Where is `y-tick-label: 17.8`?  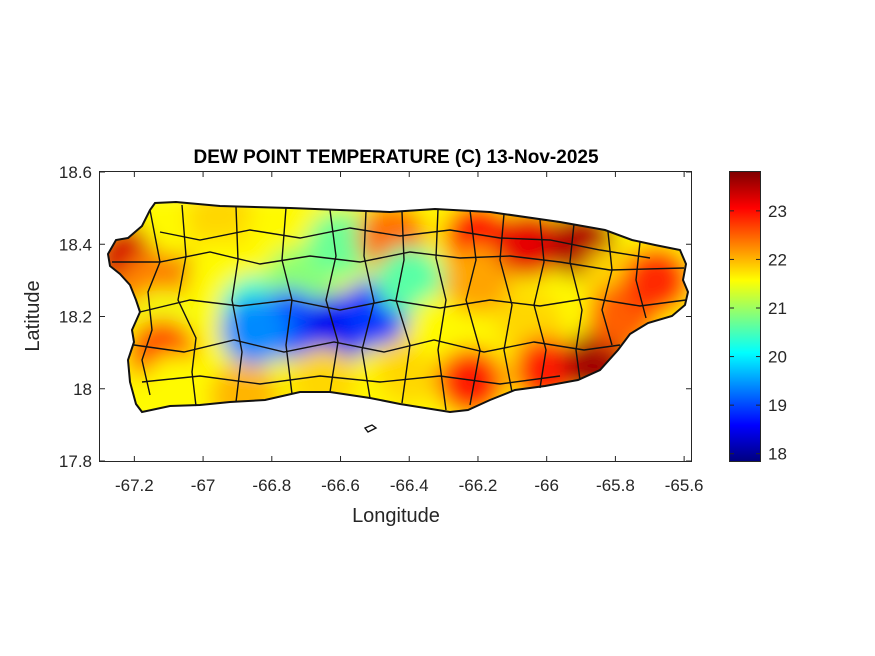 y-tick-label: 17.8 is located at coordinates (75, 461).